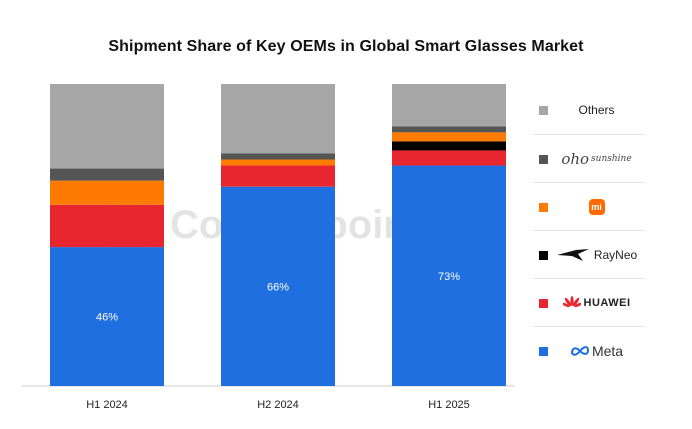 The width and height of the screenshot is (692, 429). What do you see at coordinates (278, 405) in the screenshot?
I see `x-tick-label-h2-2024: H2 2024` at bounding box center [278, 405].